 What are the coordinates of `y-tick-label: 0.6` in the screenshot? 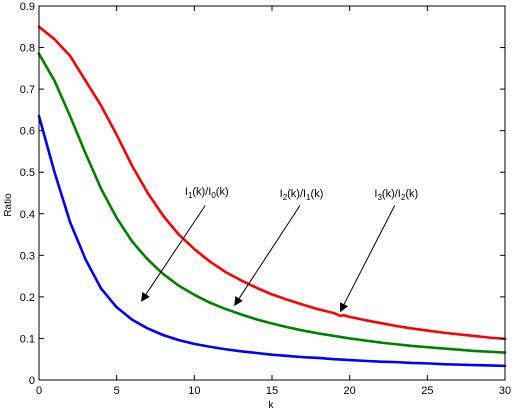 It's located at (27, 132).